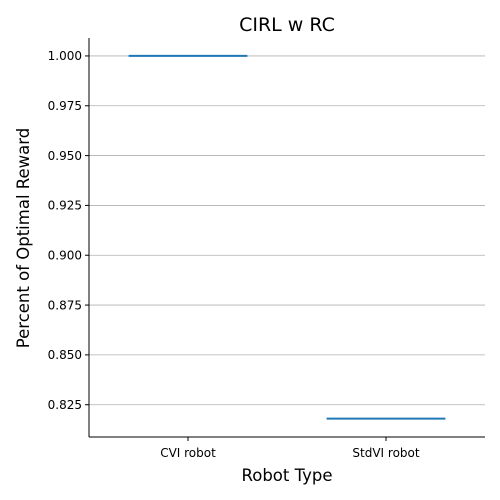 The height and width of the screenshot is (500, 500). What do you see at coordinates (188, 453) in the screenshot?
I see `x-tick-label: CVI robot` at bounding box center [188, 453].